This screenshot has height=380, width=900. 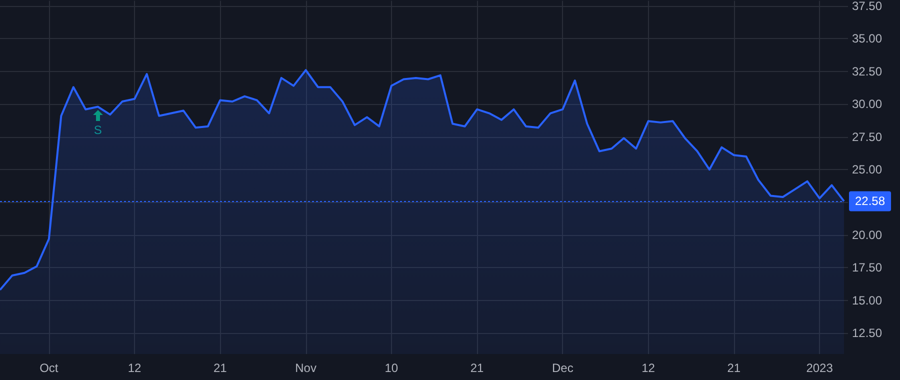 What do you see at coordinates (305, 368) in the screenshot?
I see `x-tick-label: Nov` at bounding box center [305, 368].